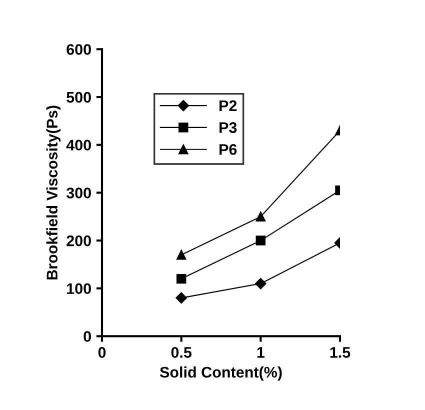 The image size is (425, 410). I want to click on y-axis-title: Brookfield Viscosity(Ps), so click(53, 193).